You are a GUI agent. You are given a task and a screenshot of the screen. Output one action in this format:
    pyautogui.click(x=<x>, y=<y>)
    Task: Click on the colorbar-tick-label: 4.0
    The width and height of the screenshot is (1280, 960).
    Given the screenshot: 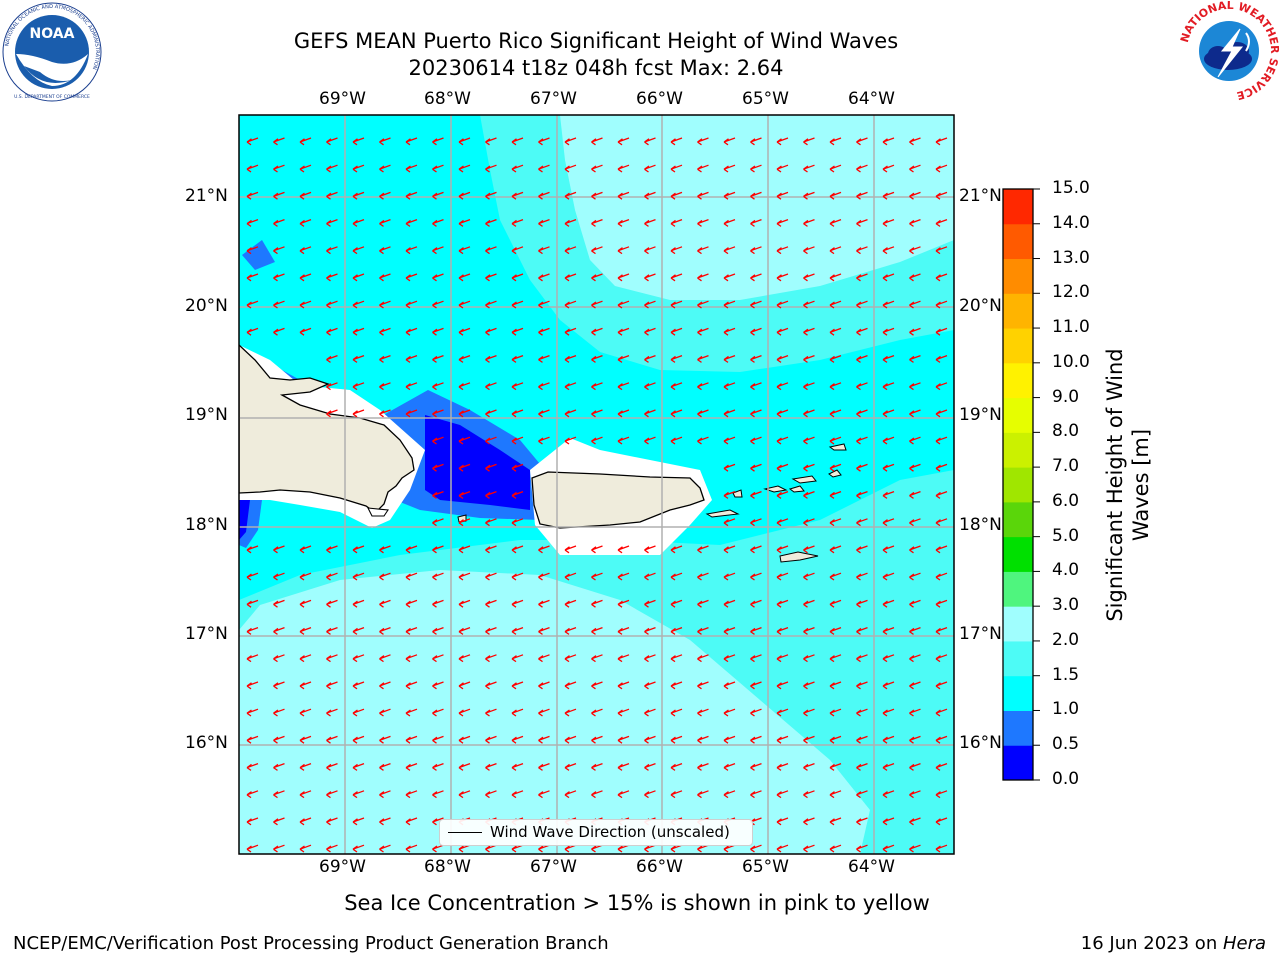 What is the action you would take?
    pyautogui.click(x=1066, y=570)
    